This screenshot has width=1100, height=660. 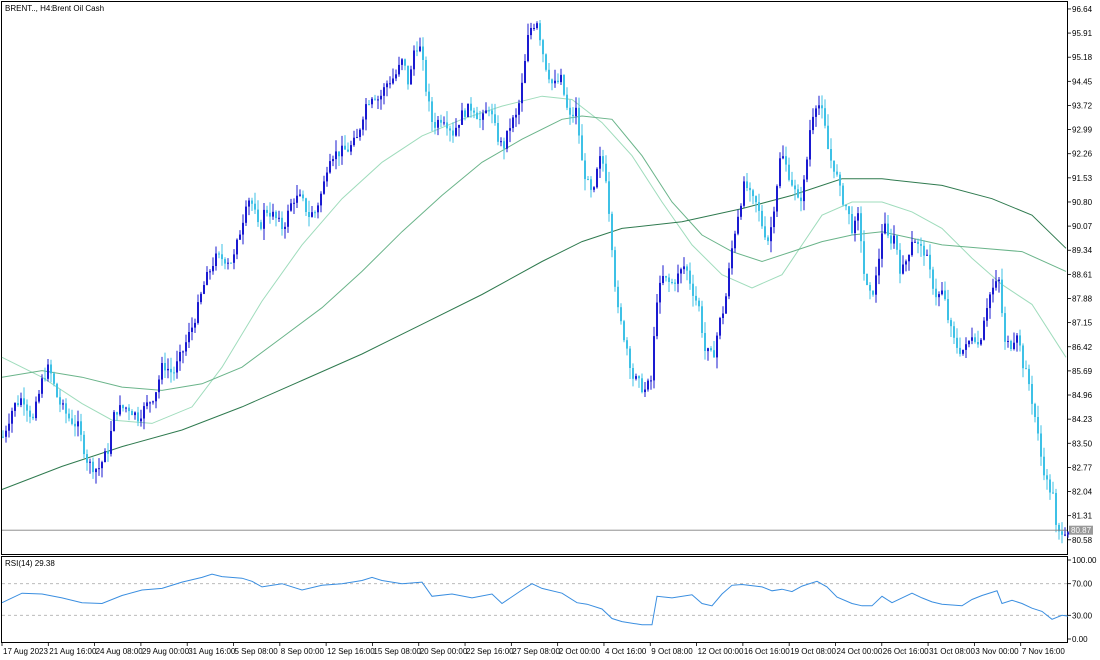 I want to click on rsi-axis-label: 100.00, so click(x=1084, y=560).